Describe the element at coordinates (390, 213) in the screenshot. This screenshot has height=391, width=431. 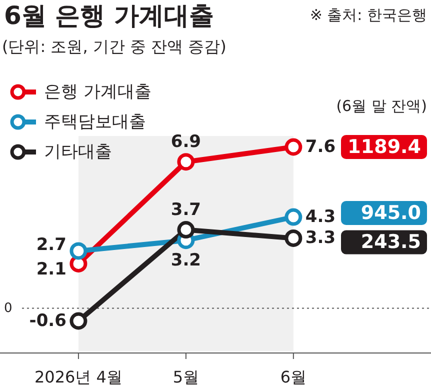
I see `annotation: 945.0` at that location.